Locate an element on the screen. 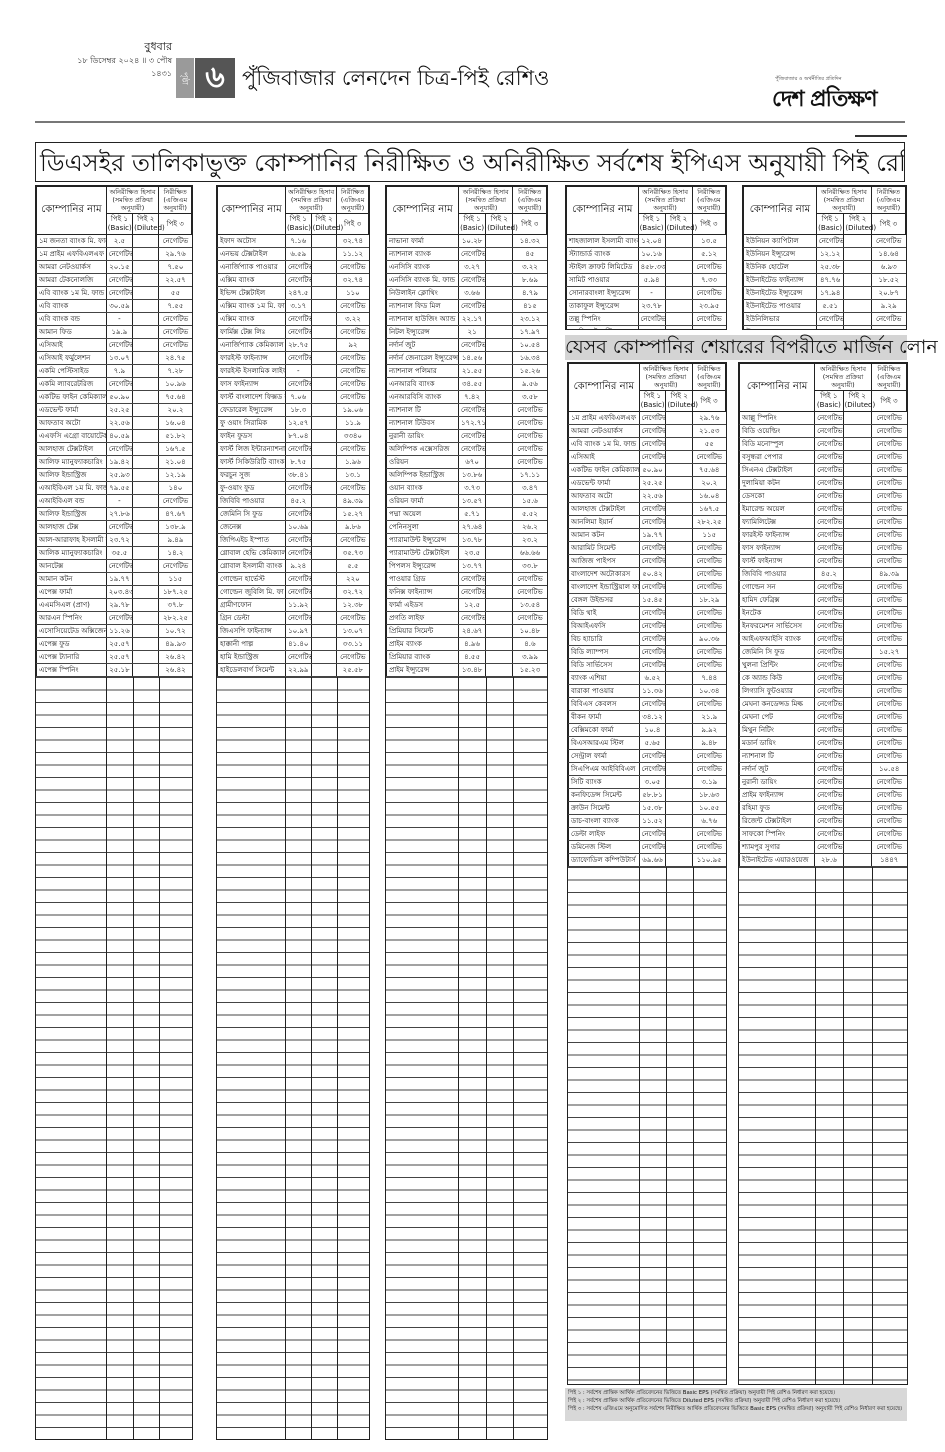 This screenshot has width=945, height=1452. pe1-value: ৩.২৭ is located at coordinates (471, 267).